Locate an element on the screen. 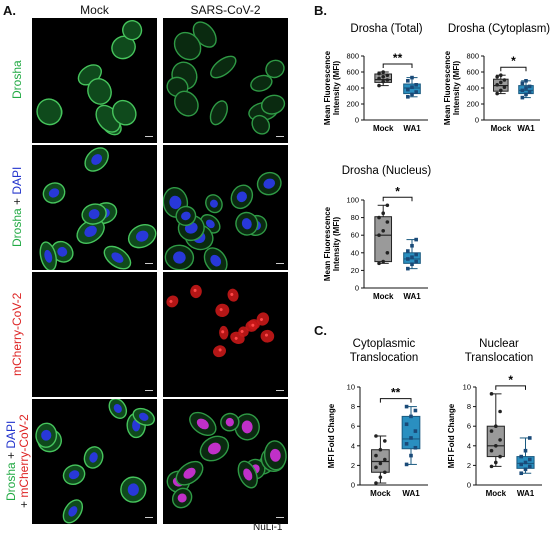 The width and height of the screenshot is (550, 538). y-tick-label: 10 is located at coordinates (351, 387).